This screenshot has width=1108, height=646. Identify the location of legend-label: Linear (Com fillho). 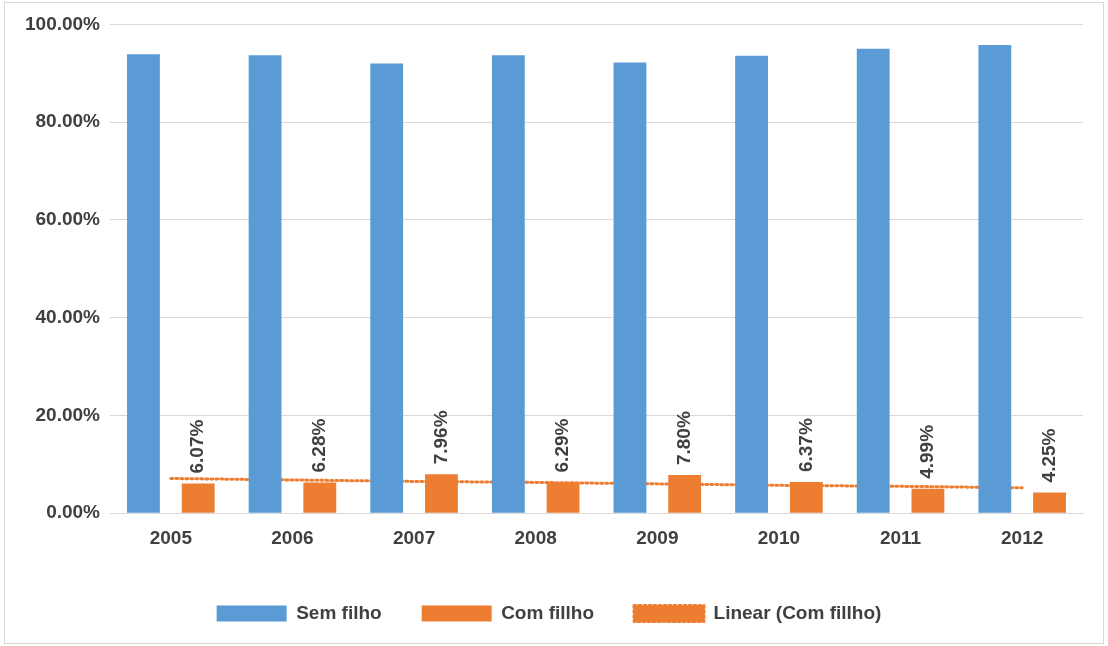
(797, 612).